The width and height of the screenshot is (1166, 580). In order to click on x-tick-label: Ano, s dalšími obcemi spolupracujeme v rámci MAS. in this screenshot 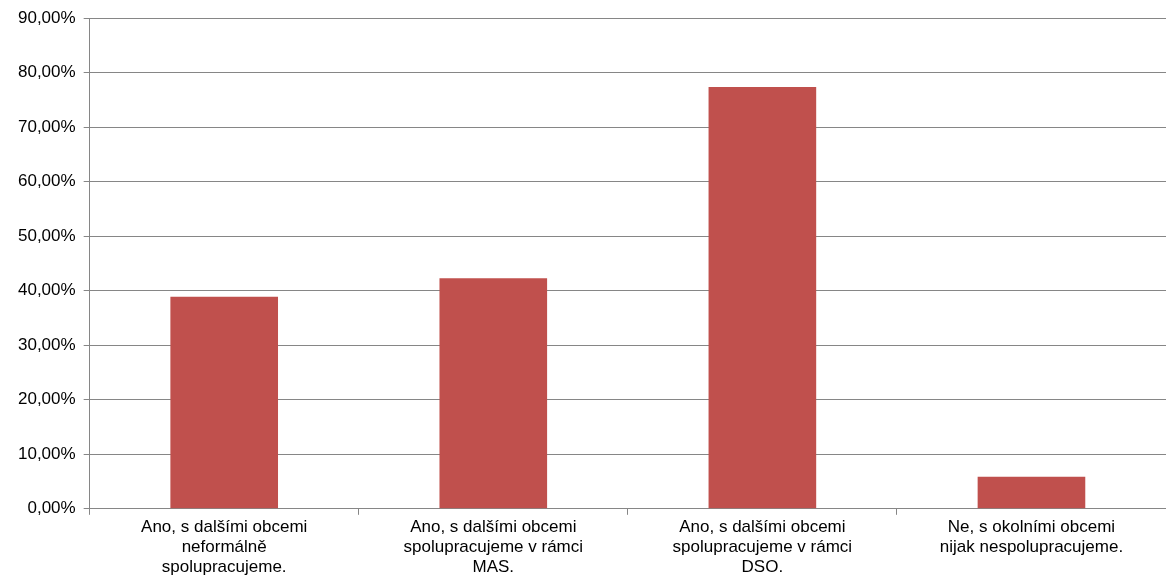, I will do `click(493, 546)`.